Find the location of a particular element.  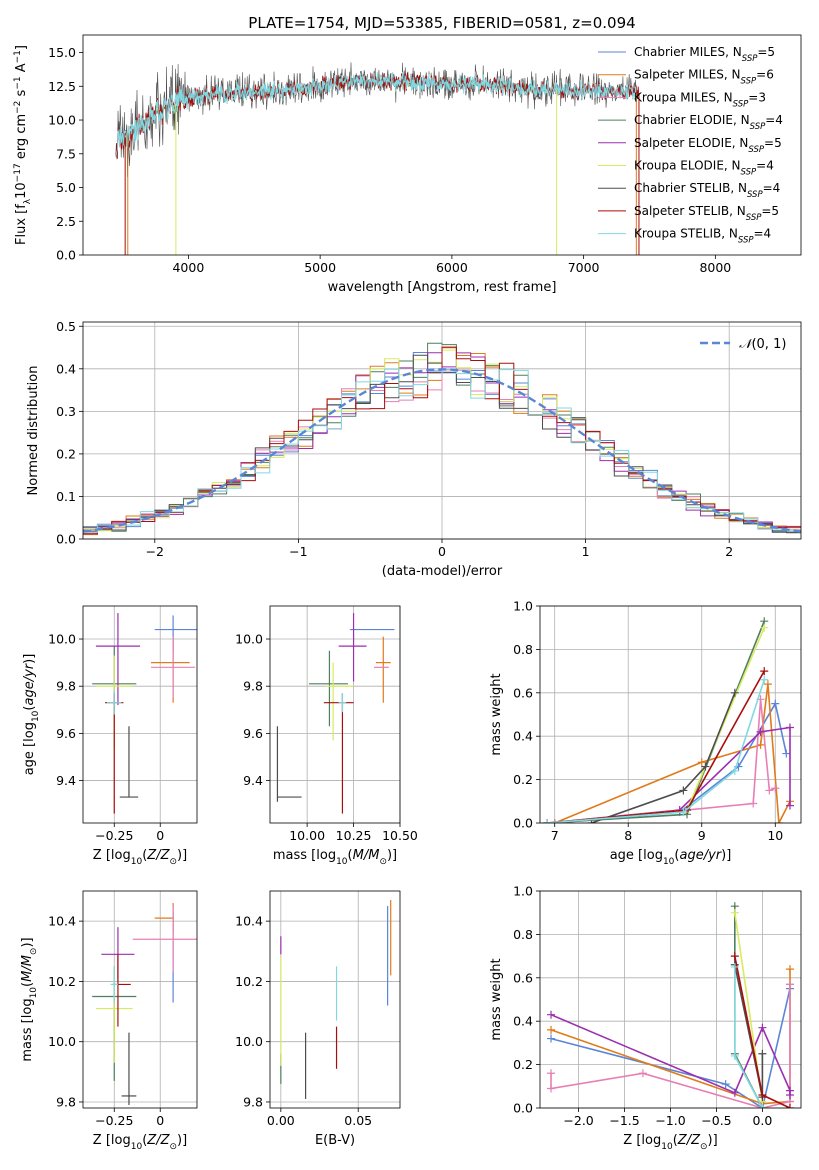

x-tick-label: 9 is located at coordinates (702, 835).